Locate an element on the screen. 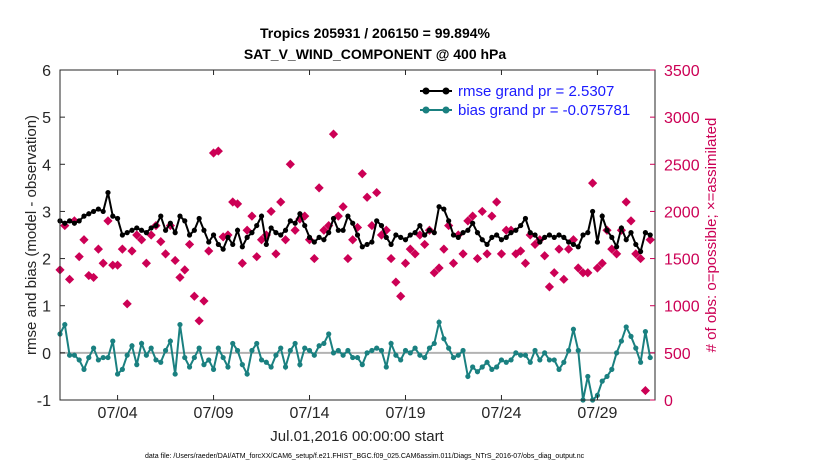 The image size is (830, 470). x-tick-label: 07/04 is located at coordinates (118, 413).